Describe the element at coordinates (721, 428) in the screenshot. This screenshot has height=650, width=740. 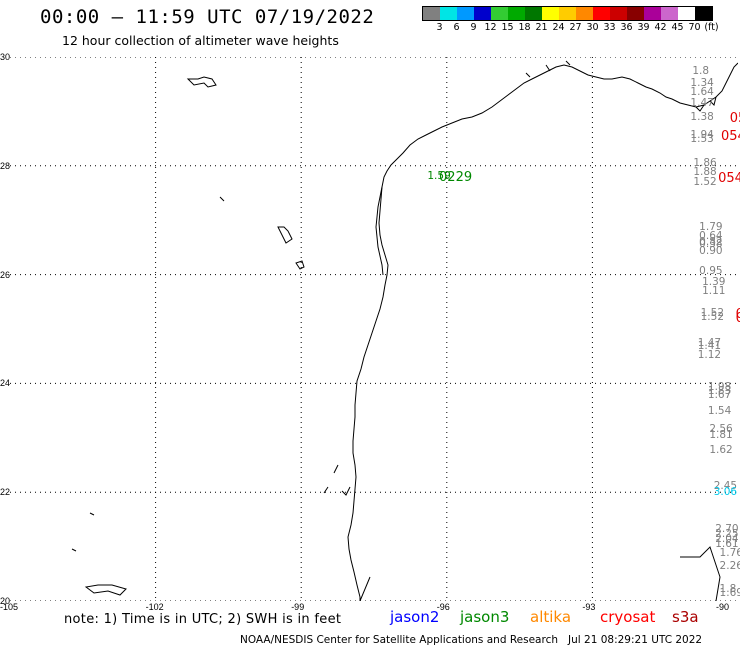
I see `wave-height-value: 2.56` at that location.